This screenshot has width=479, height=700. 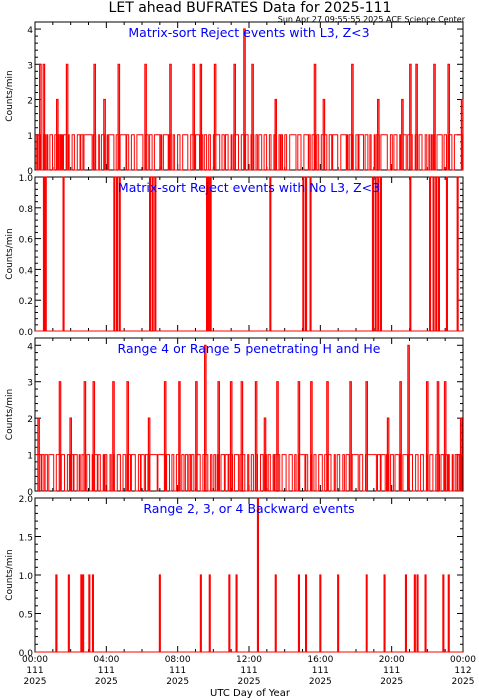 What do you see at coordinates (106, 660) in the screenshot?
I see `x-tick-time: 04:00` at bounding box center [106, 660].